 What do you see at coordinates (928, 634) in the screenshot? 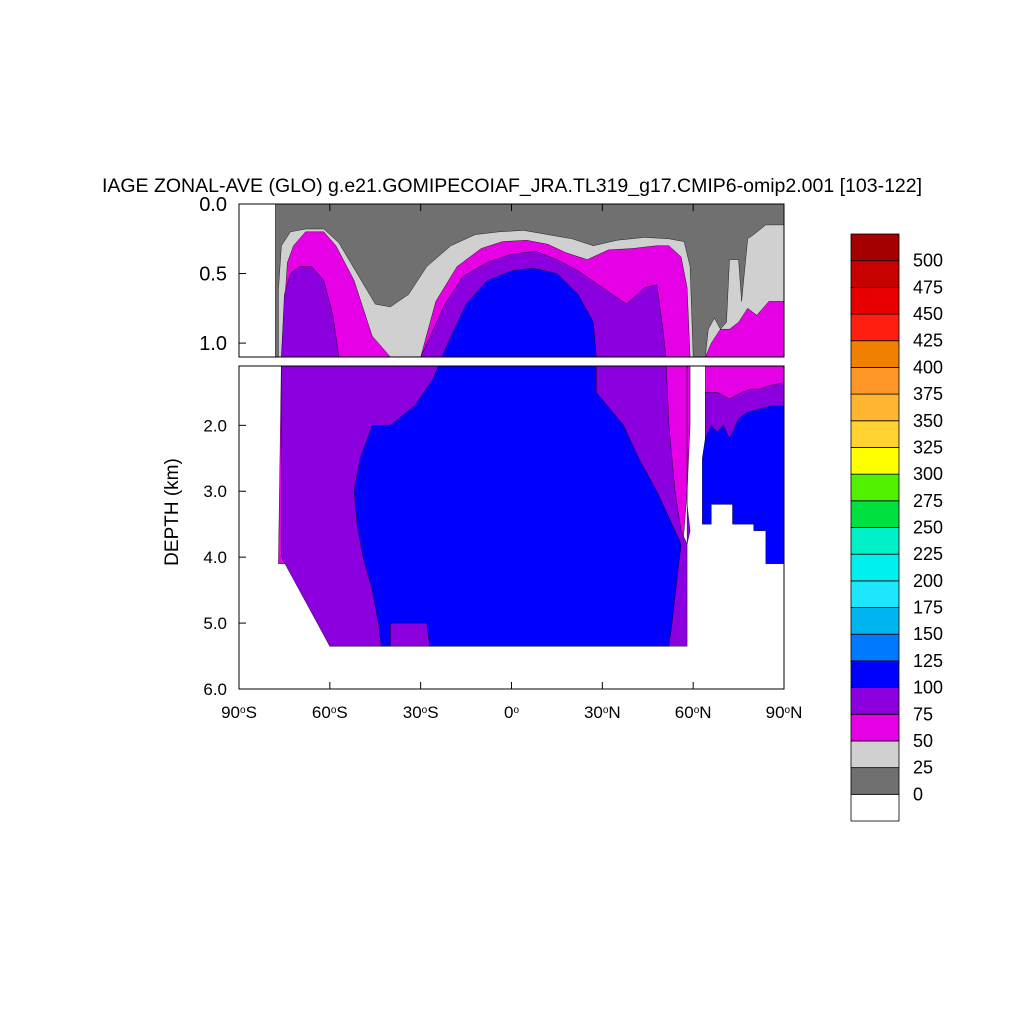
I see `colorbar-label-6: 150` at bounding box center [928, 634].